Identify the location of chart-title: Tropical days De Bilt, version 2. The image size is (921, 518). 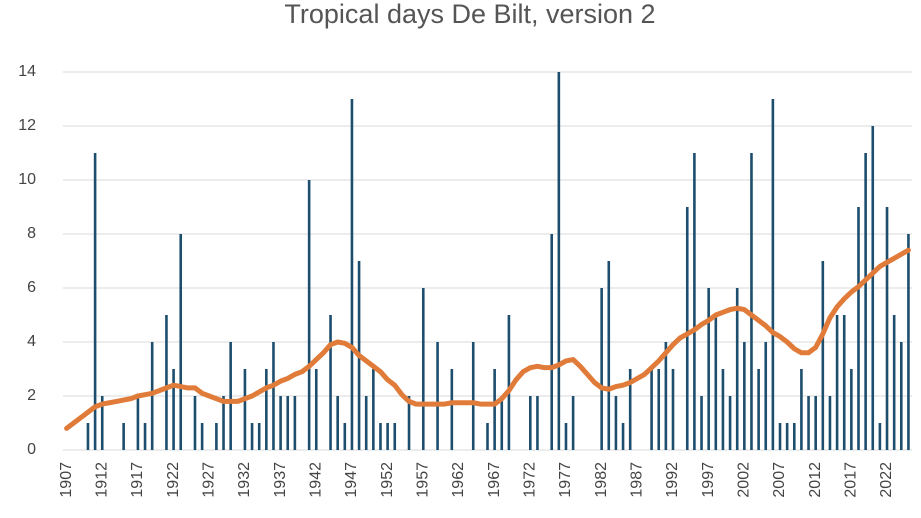
(469, 14).